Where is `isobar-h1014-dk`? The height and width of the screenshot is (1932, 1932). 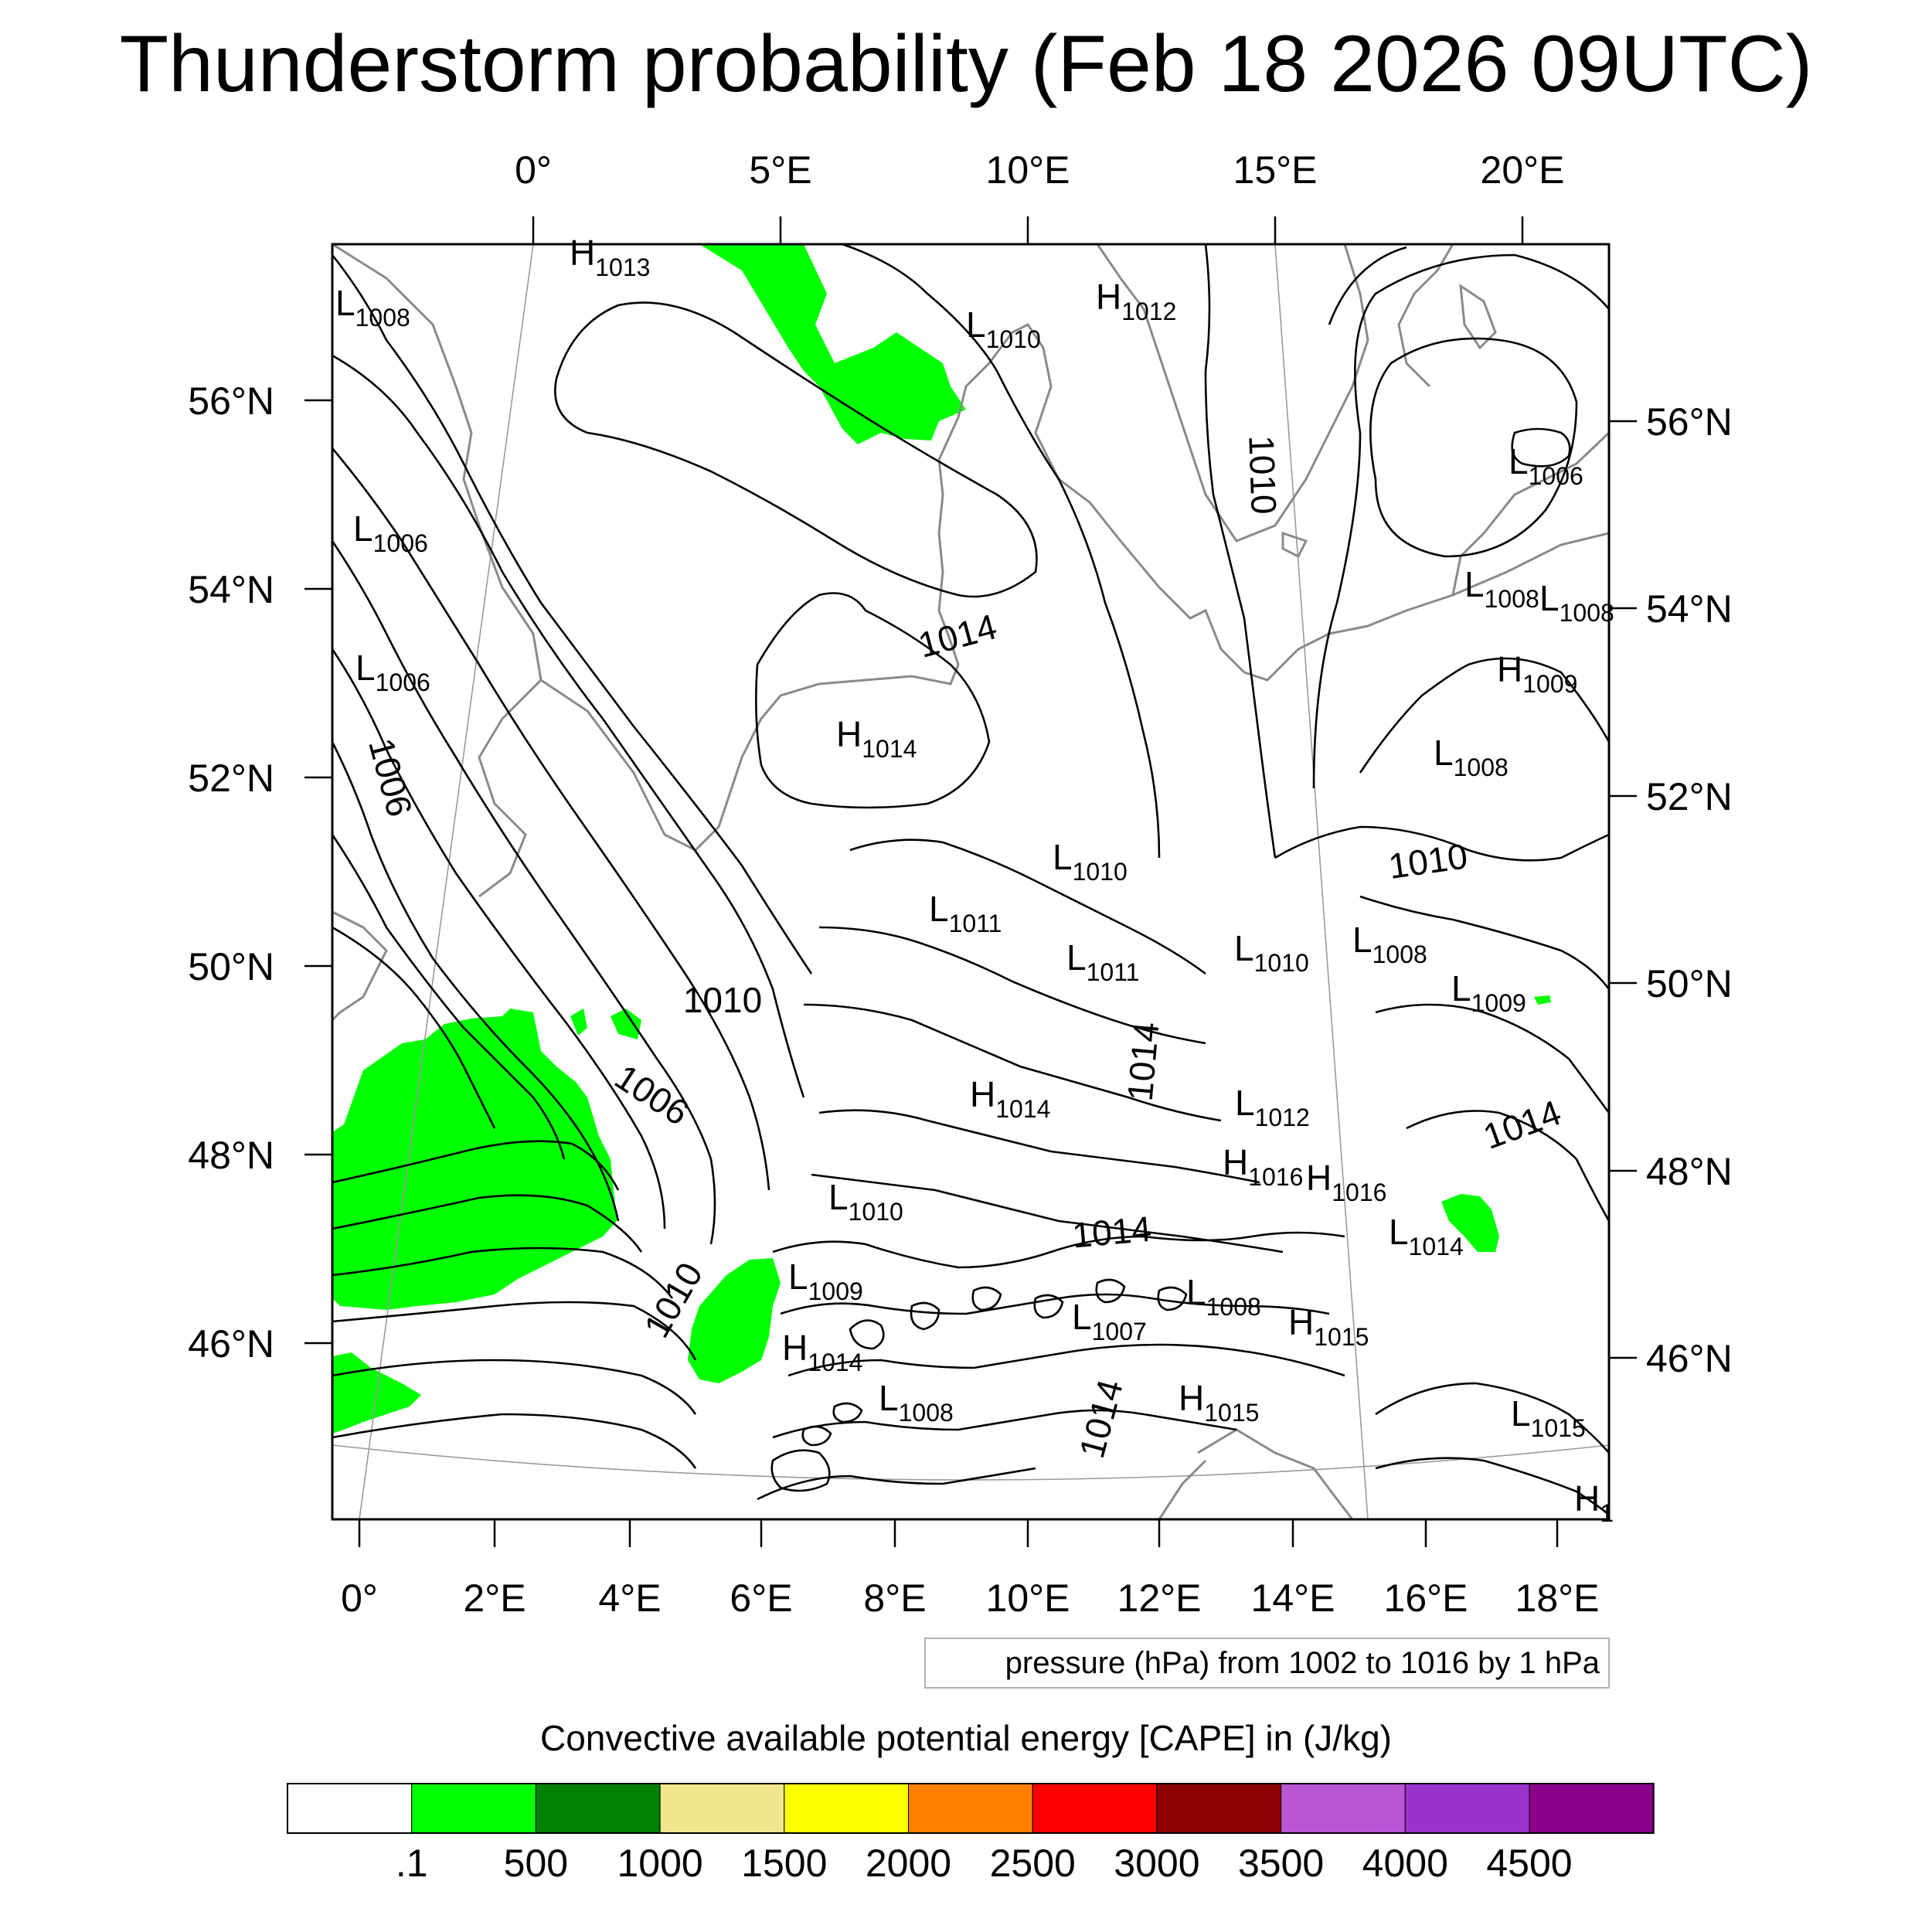 isobar-h1014-dk is located at coordinates (873, 701).